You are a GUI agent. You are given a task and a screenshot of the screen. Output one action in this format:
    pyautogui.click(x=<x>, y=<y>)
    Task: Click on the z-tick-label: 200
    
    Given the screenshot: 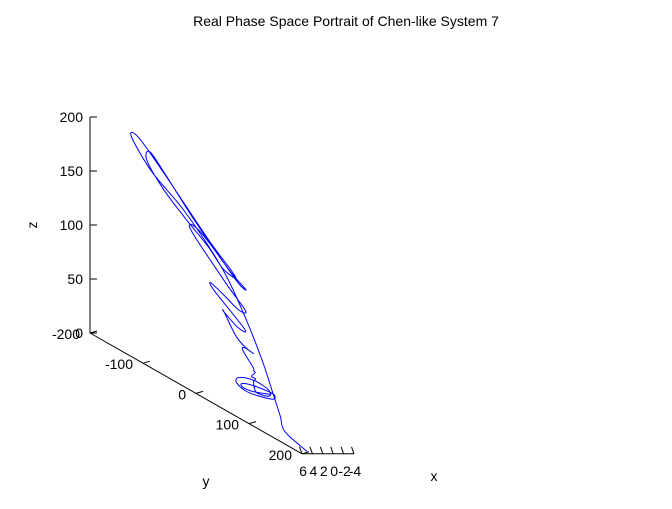 What is the action you would take?
    pyautogui.click(x=72, y=117)
    